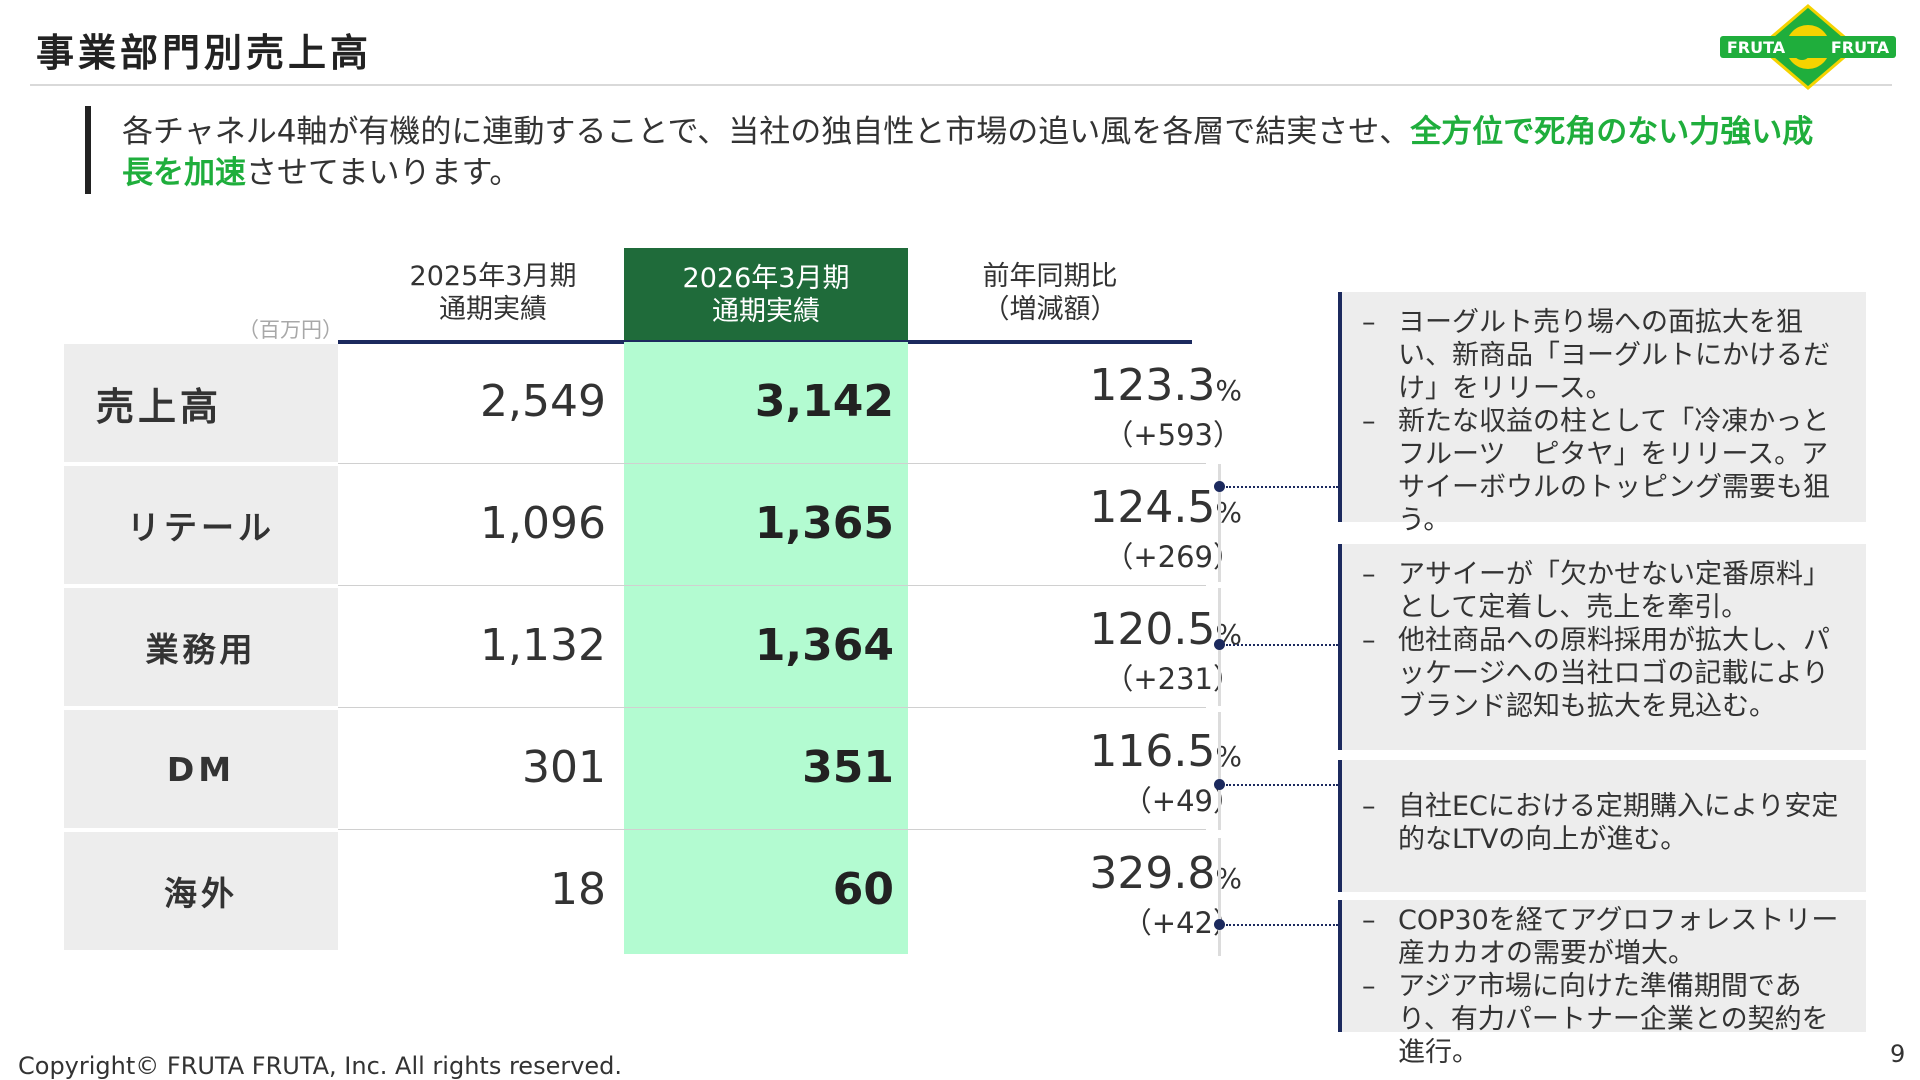  I want to click on value-fy2026: 3,142, so click(824, 401).